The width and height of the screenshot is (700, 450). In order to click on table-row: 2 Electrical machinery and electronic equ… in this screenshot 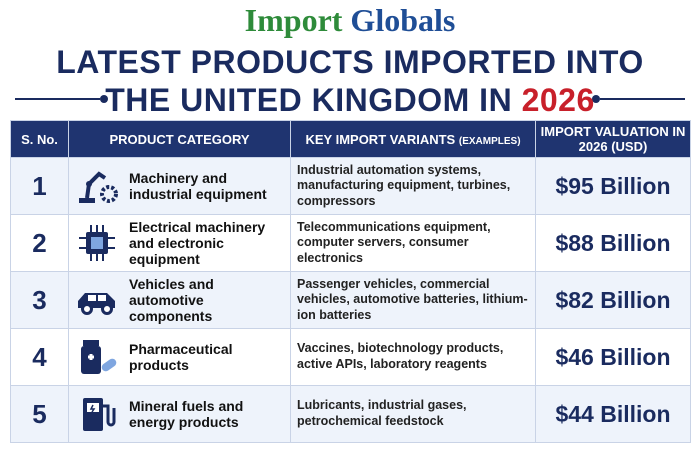, I will do `click(350, 243)`.